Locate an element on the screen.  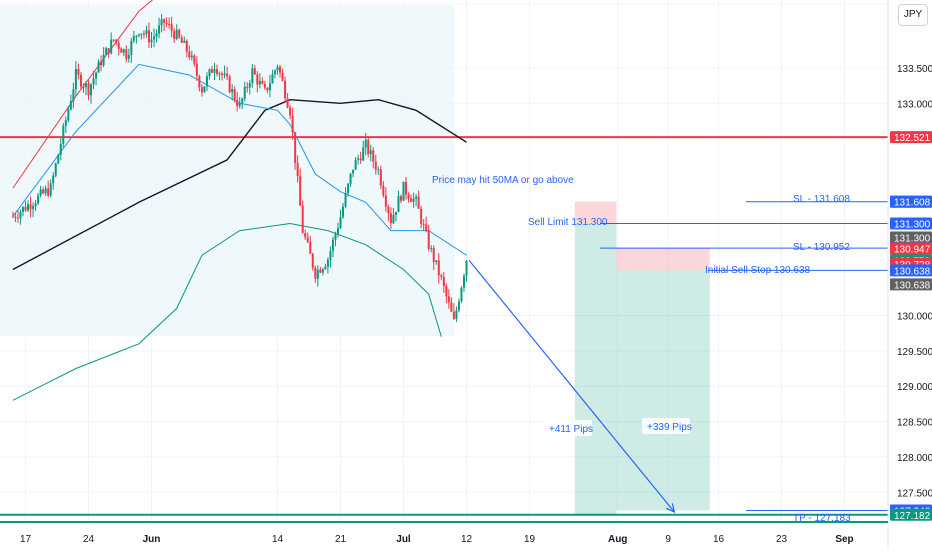
price-tag-label: 130.947 is located at coordinates (912, 249).